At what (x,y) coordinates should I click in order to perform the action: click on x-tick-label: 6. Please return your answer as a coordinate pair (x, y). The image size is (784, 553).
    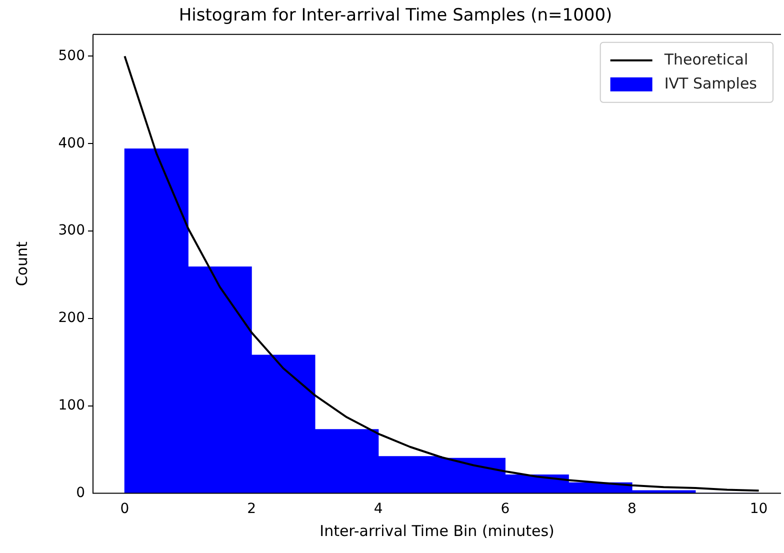
    Looking at the image, I should click on (505, 509).